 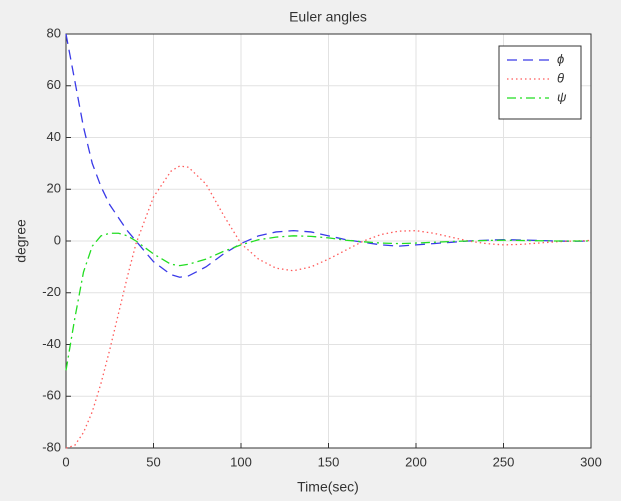 What do you see at coordinates (153, 461) in the screenshot?
I see `x-tick-label: 50` at bounding box center [153, 461].